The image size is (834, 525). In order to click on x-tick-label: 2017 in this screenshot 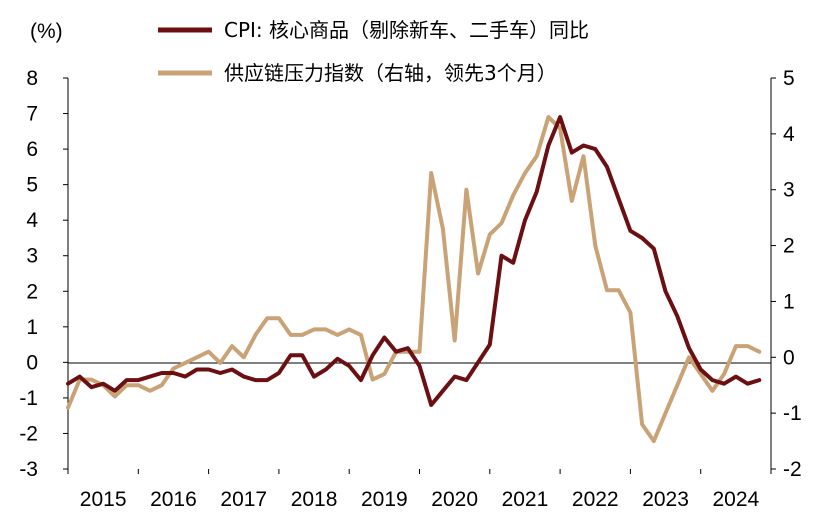, I will do `click(243, 499)`.